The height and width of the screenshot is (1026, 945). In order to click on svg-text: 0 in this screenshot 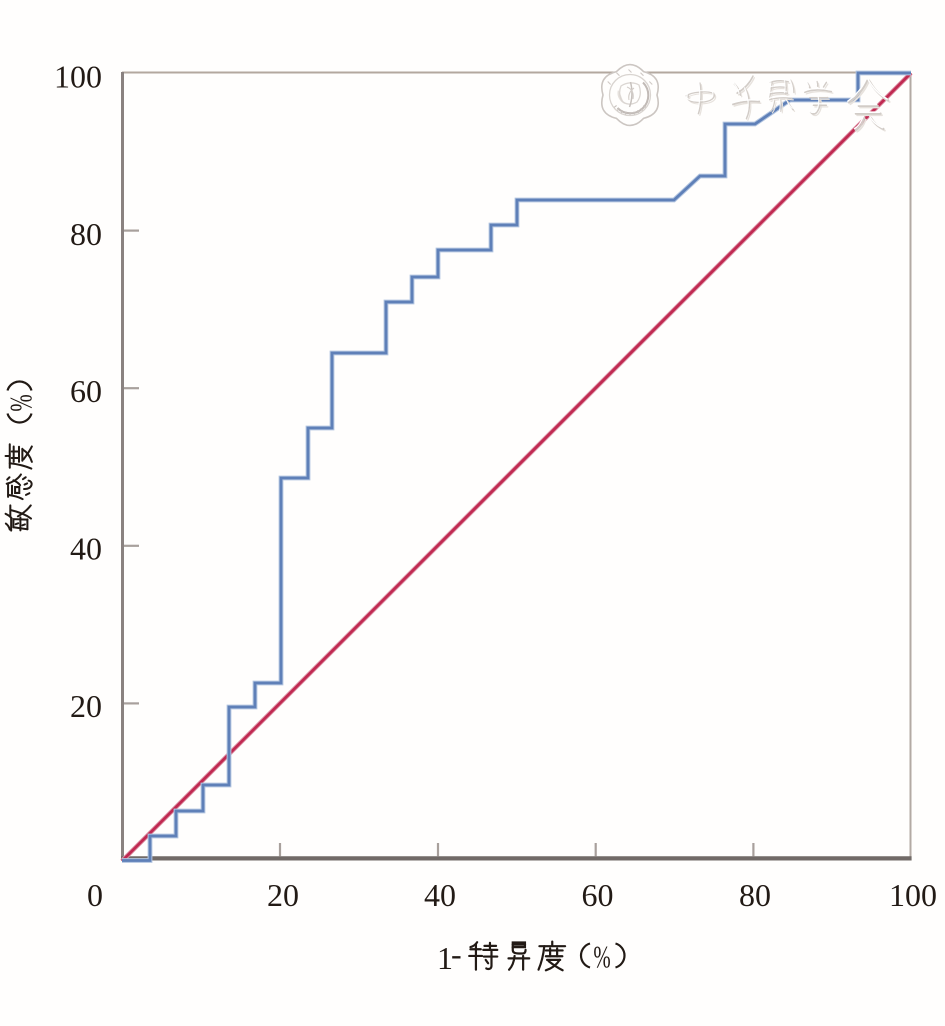, I will do `click(95, 895)`.